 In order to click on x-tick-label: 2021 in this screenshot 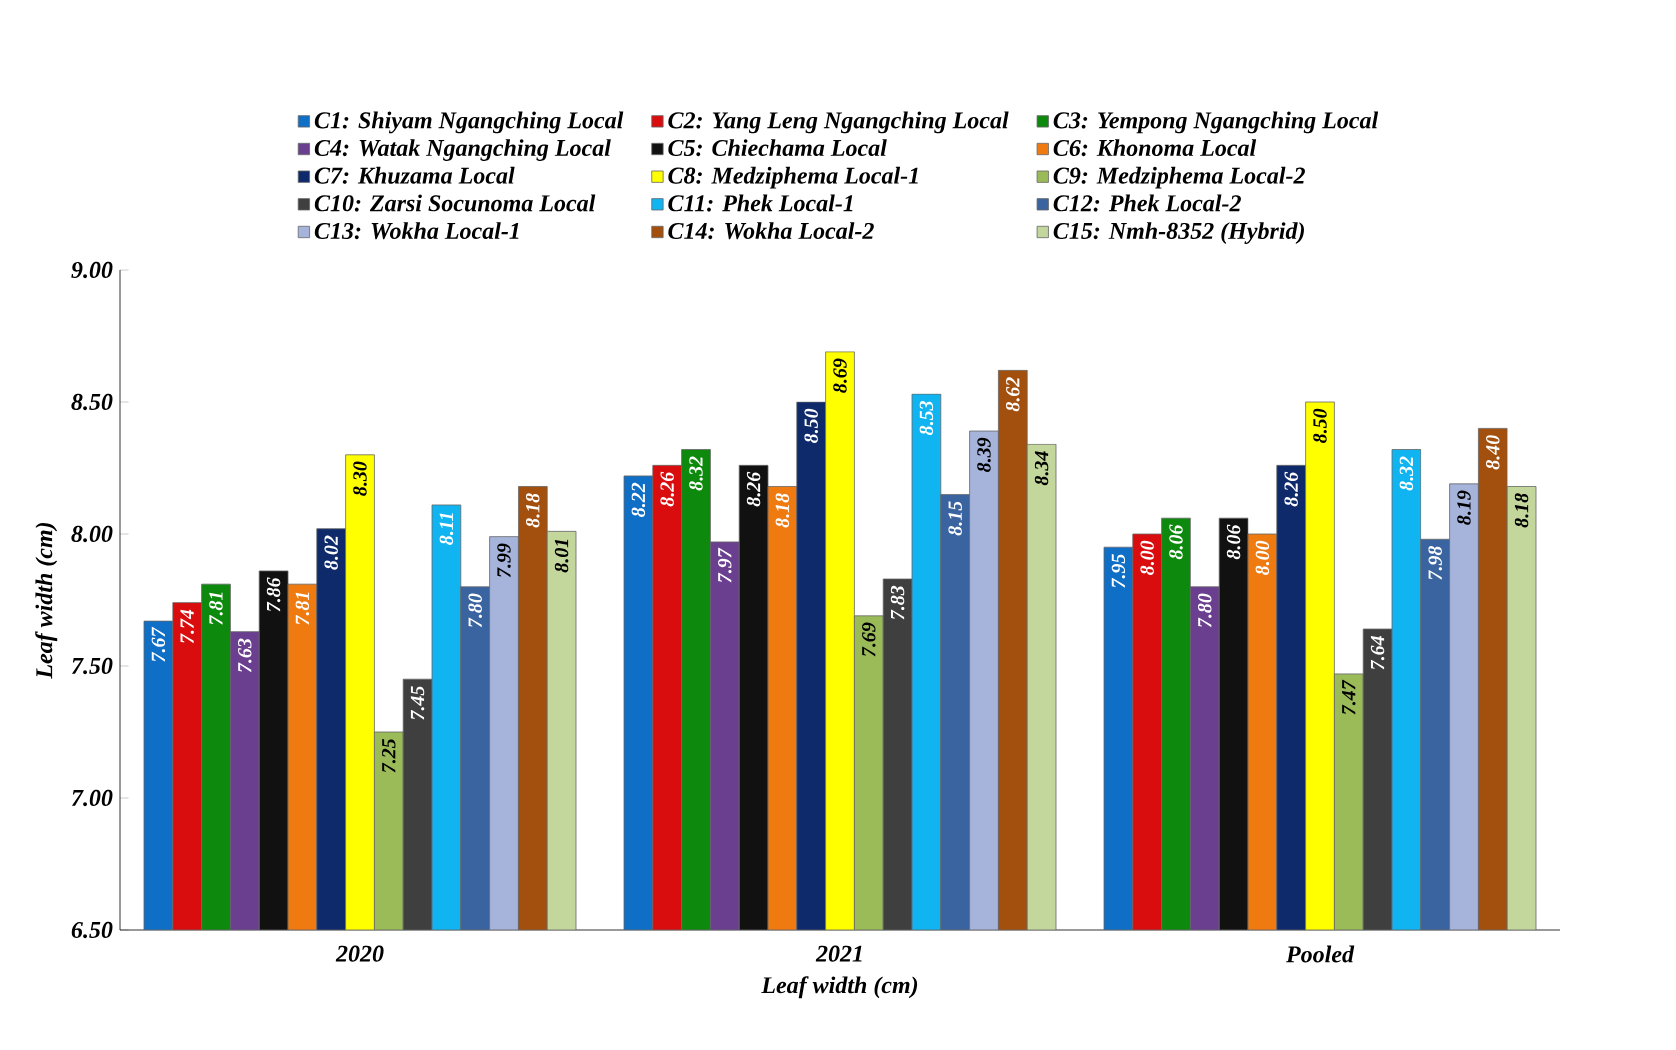, I will do `click(838, 953)`.